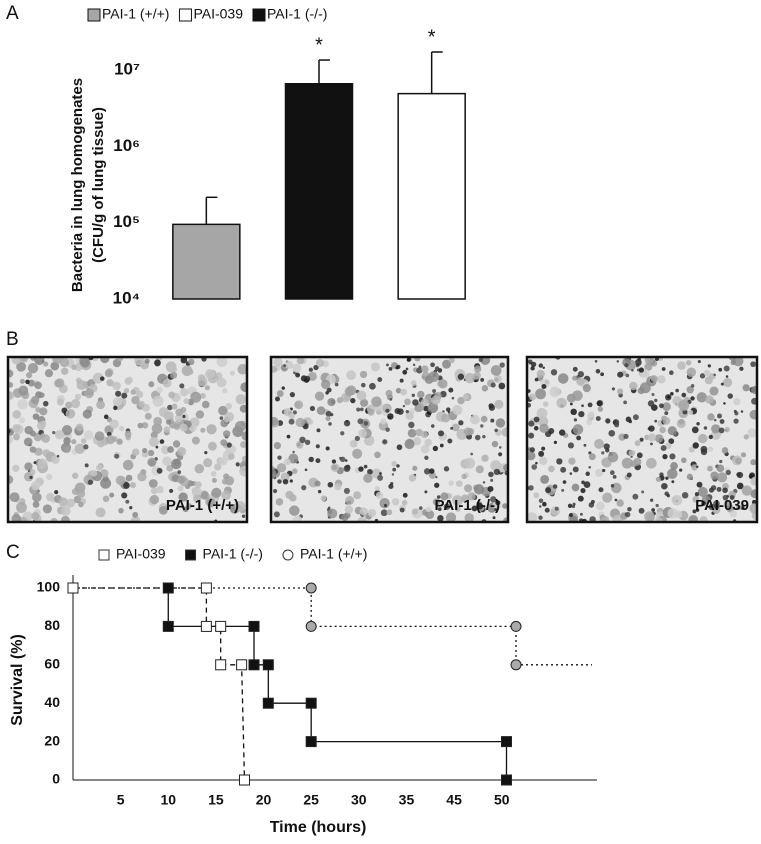 This screenshot has height=844, width=761. I want to click on y-tick-label: 40, so click(52, 702).